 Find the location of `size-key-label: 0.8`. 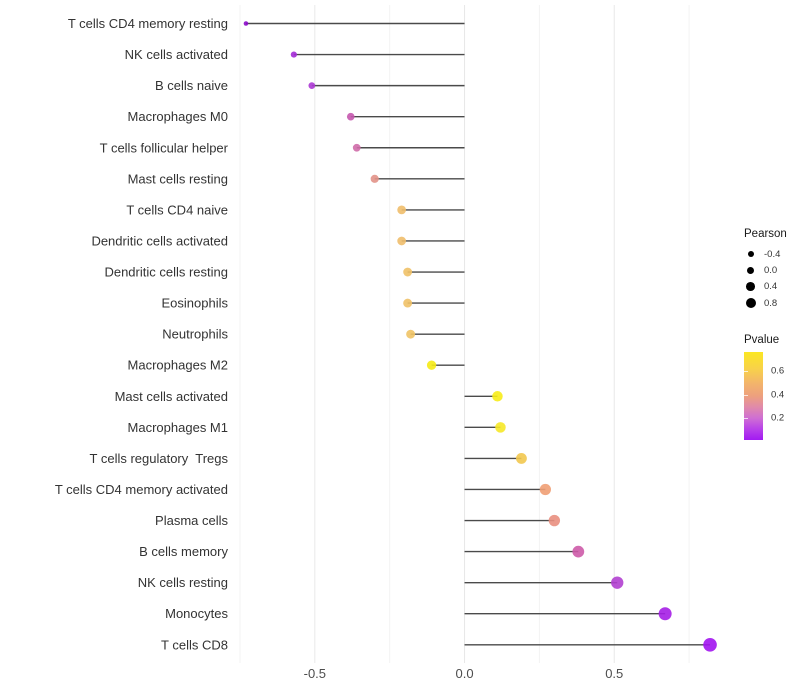

size-key-label: 0.8 is located at coordinates (771, 303).